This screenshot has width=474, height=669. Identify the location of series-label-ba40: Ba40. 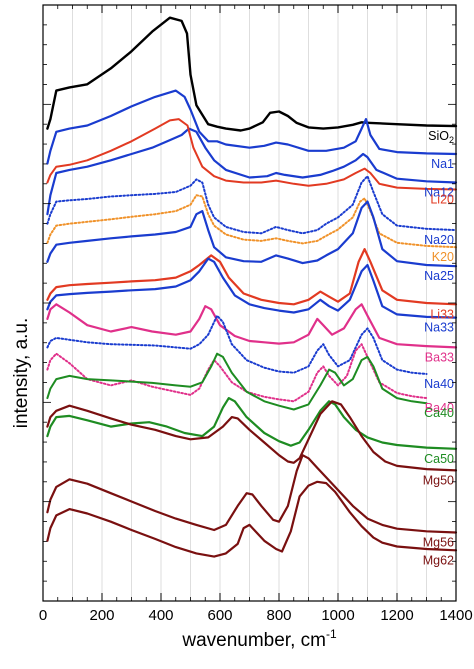
(439, 408).